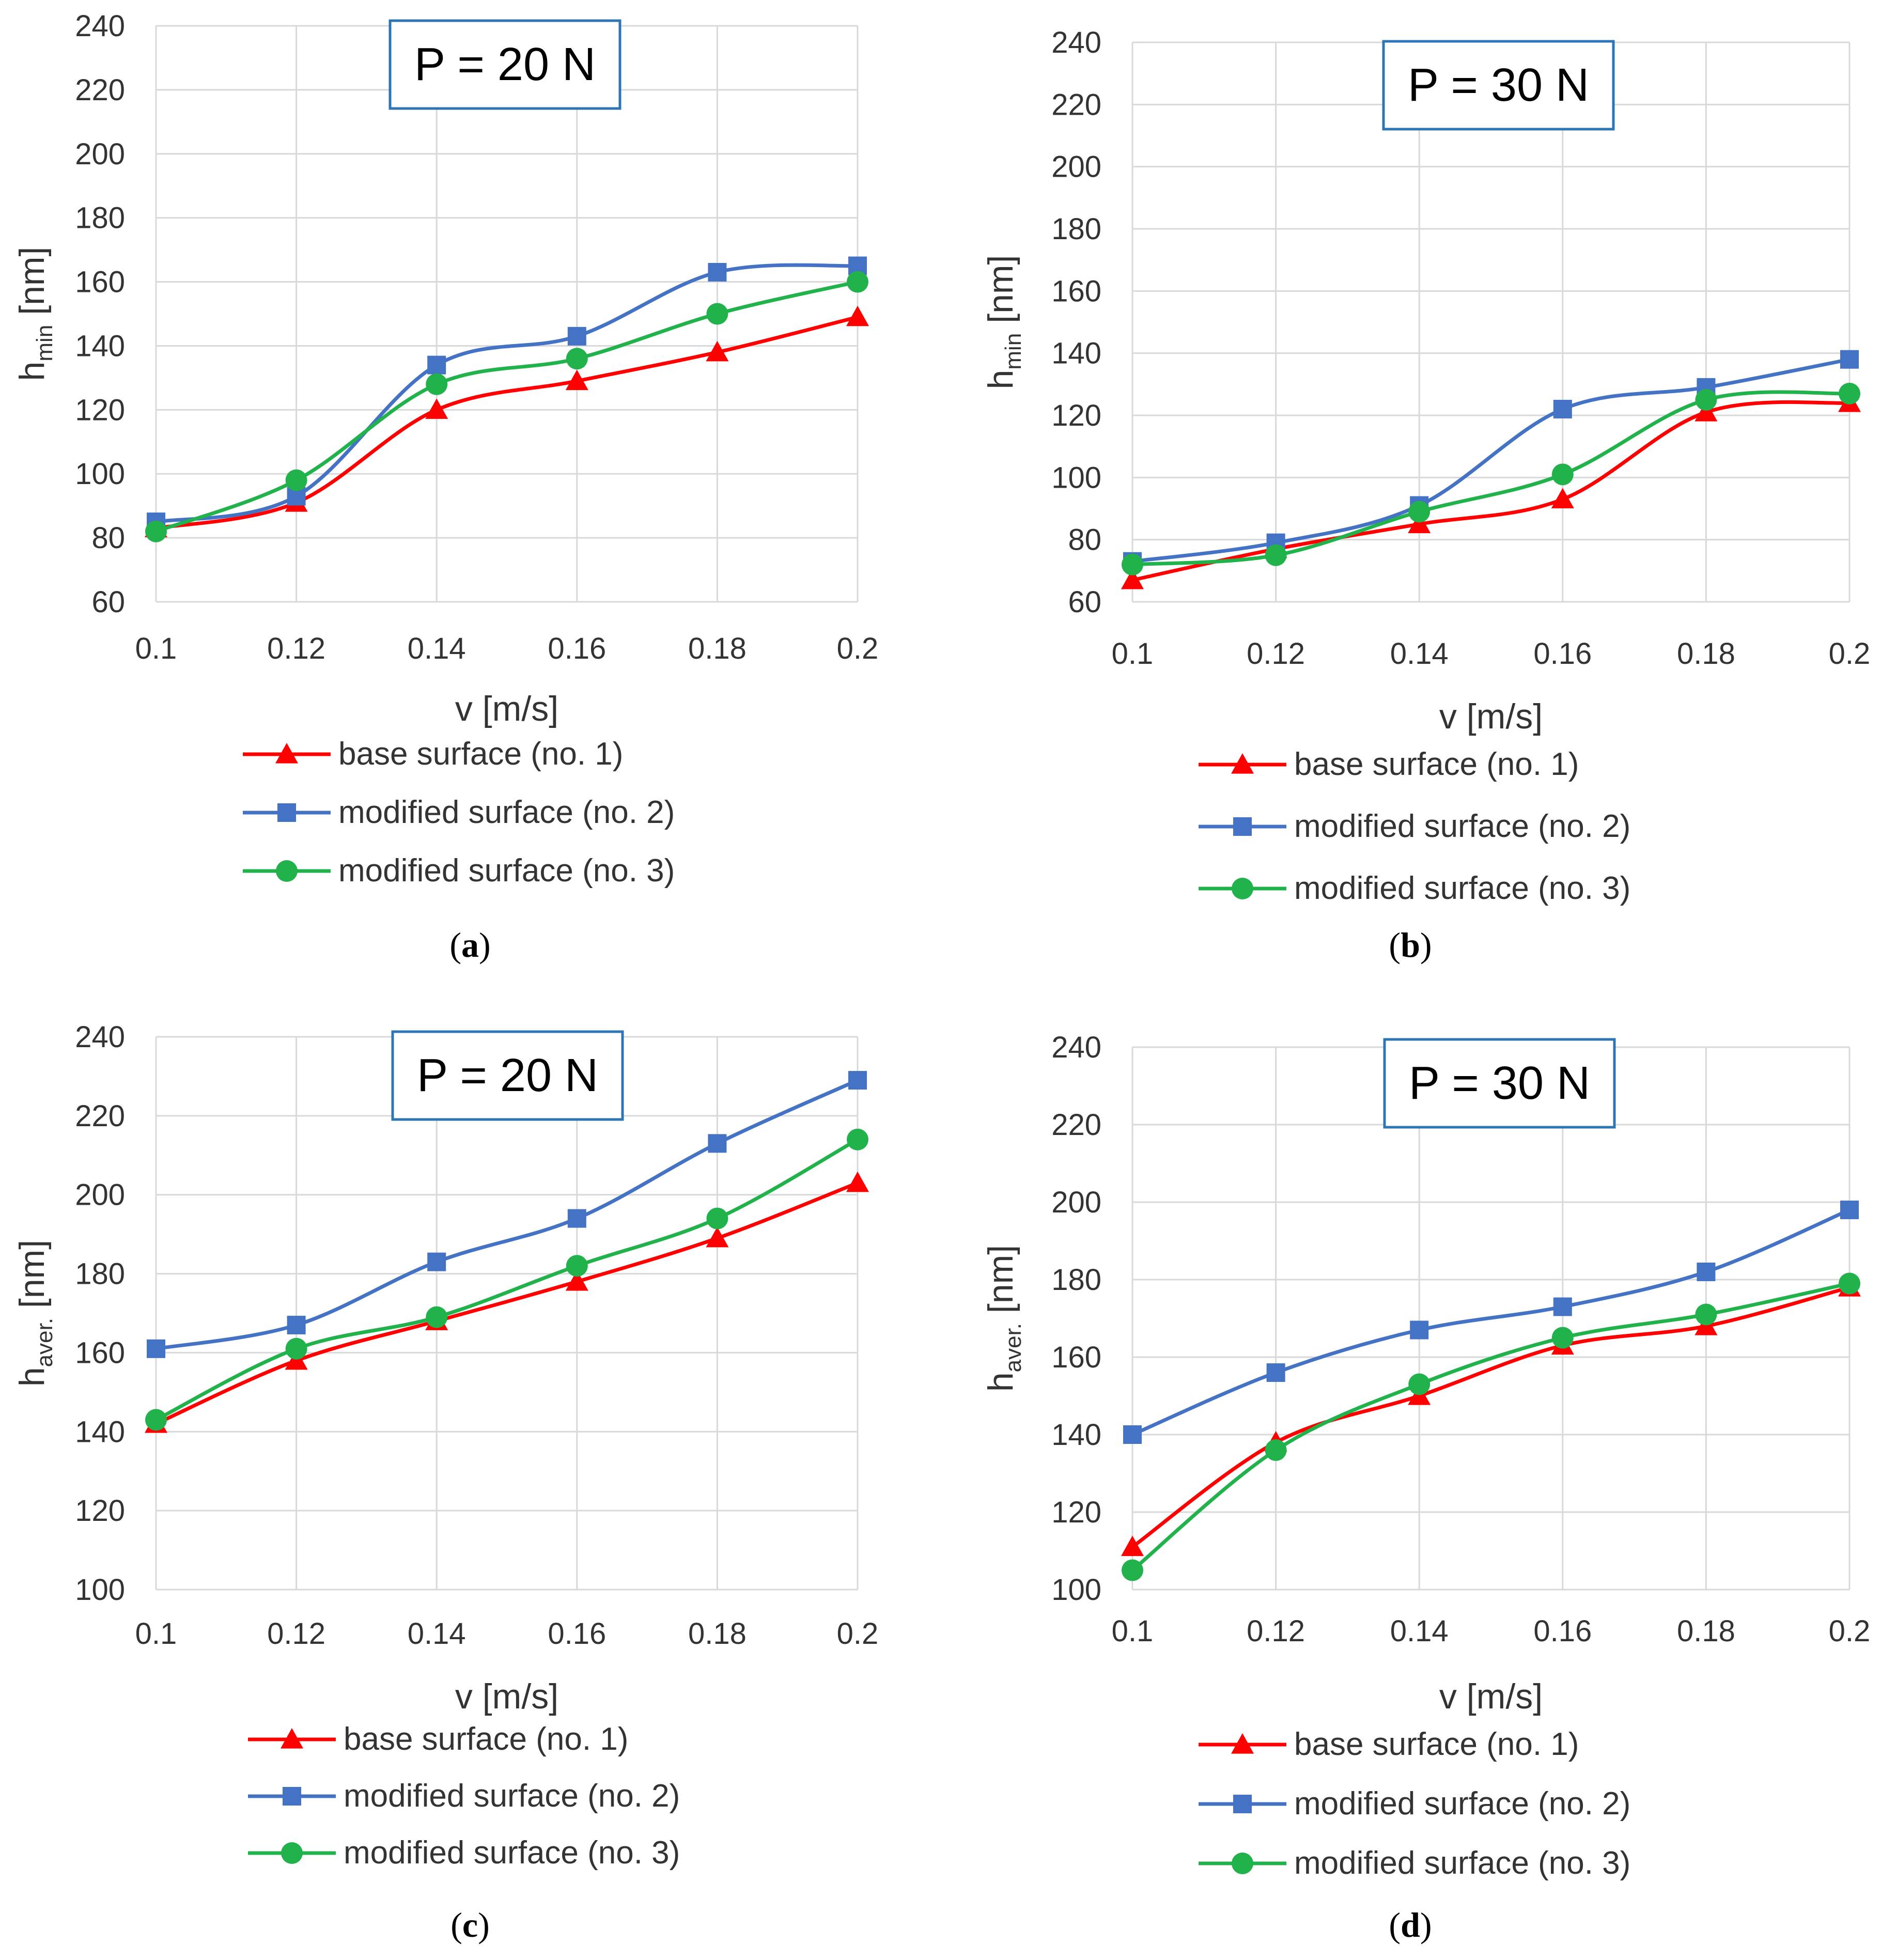 Image resolution: width=1881 pixels, height=1960 pixels. What do you see at coordinates (45, 1342) in the screenshot?
I see `y-axis-label-subscript: aver.` at bounding box center [45, 1342].